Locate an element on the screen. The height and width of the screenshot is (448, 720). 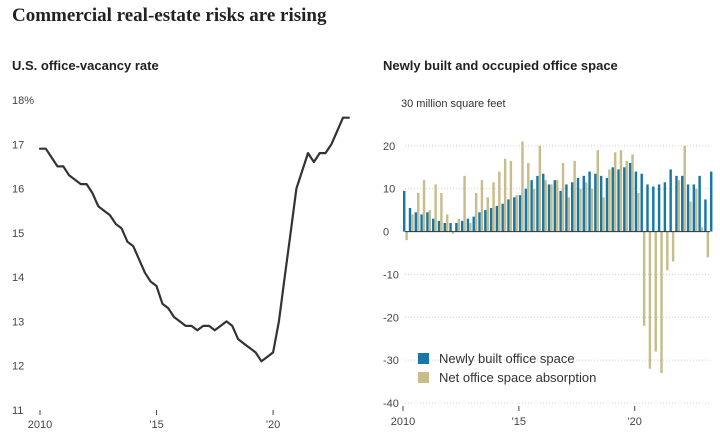
bar-y-tick-label: -10 is located at coordinates (391, 275).